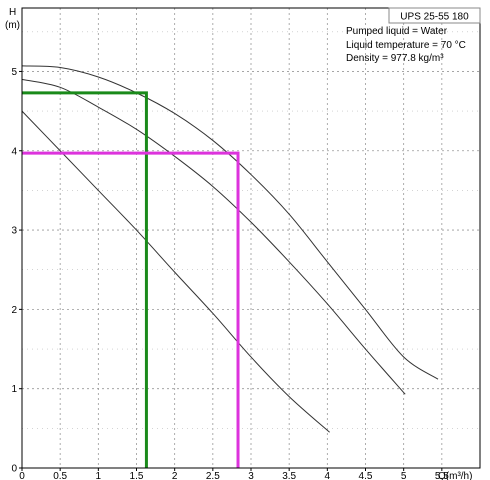  Describe the element at coordinates (397, 31) in the screenshot. I see `info-pumped-liquid: Pumped liquid = Water` at that location.